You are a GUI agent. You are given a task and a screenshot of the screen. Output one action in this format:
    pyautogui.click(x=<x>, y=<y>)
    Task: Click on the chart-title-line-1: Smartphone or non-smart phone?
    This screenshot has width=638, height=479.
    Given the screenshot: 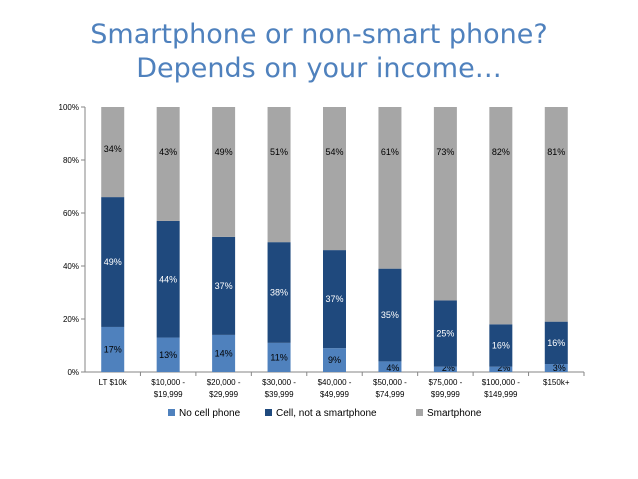 What is the action you would take?
    pyautogui.click(x=319, y=34)
    